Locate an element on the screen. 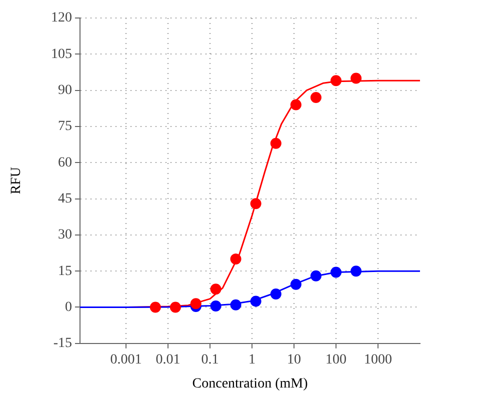 This screenshot has width=500, height=400. x-tick-label: 0.001 is located at coordinates (126, 360).